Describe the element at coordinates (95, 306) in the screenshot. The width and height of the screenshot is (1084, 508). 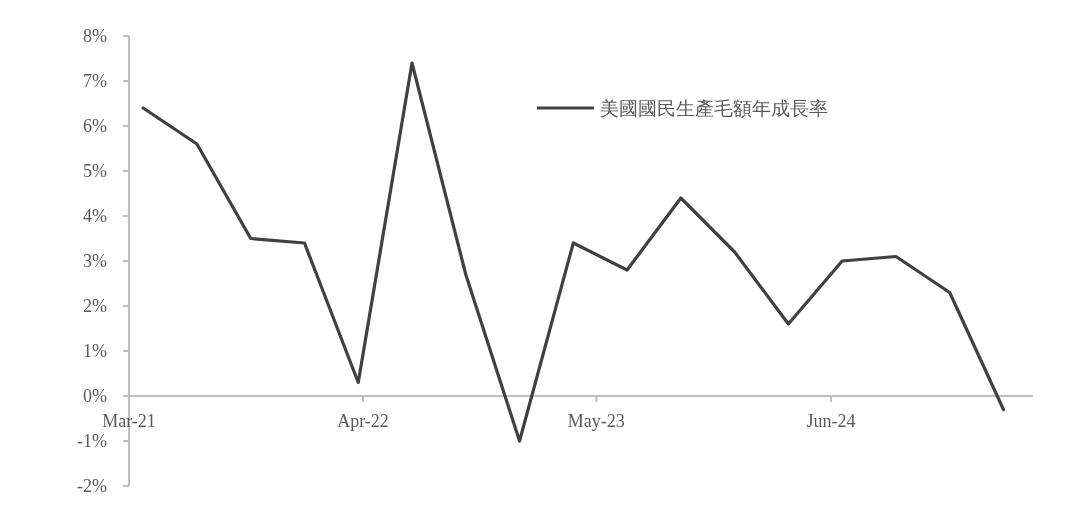
I see `y-tick-label: 2%` at that location.